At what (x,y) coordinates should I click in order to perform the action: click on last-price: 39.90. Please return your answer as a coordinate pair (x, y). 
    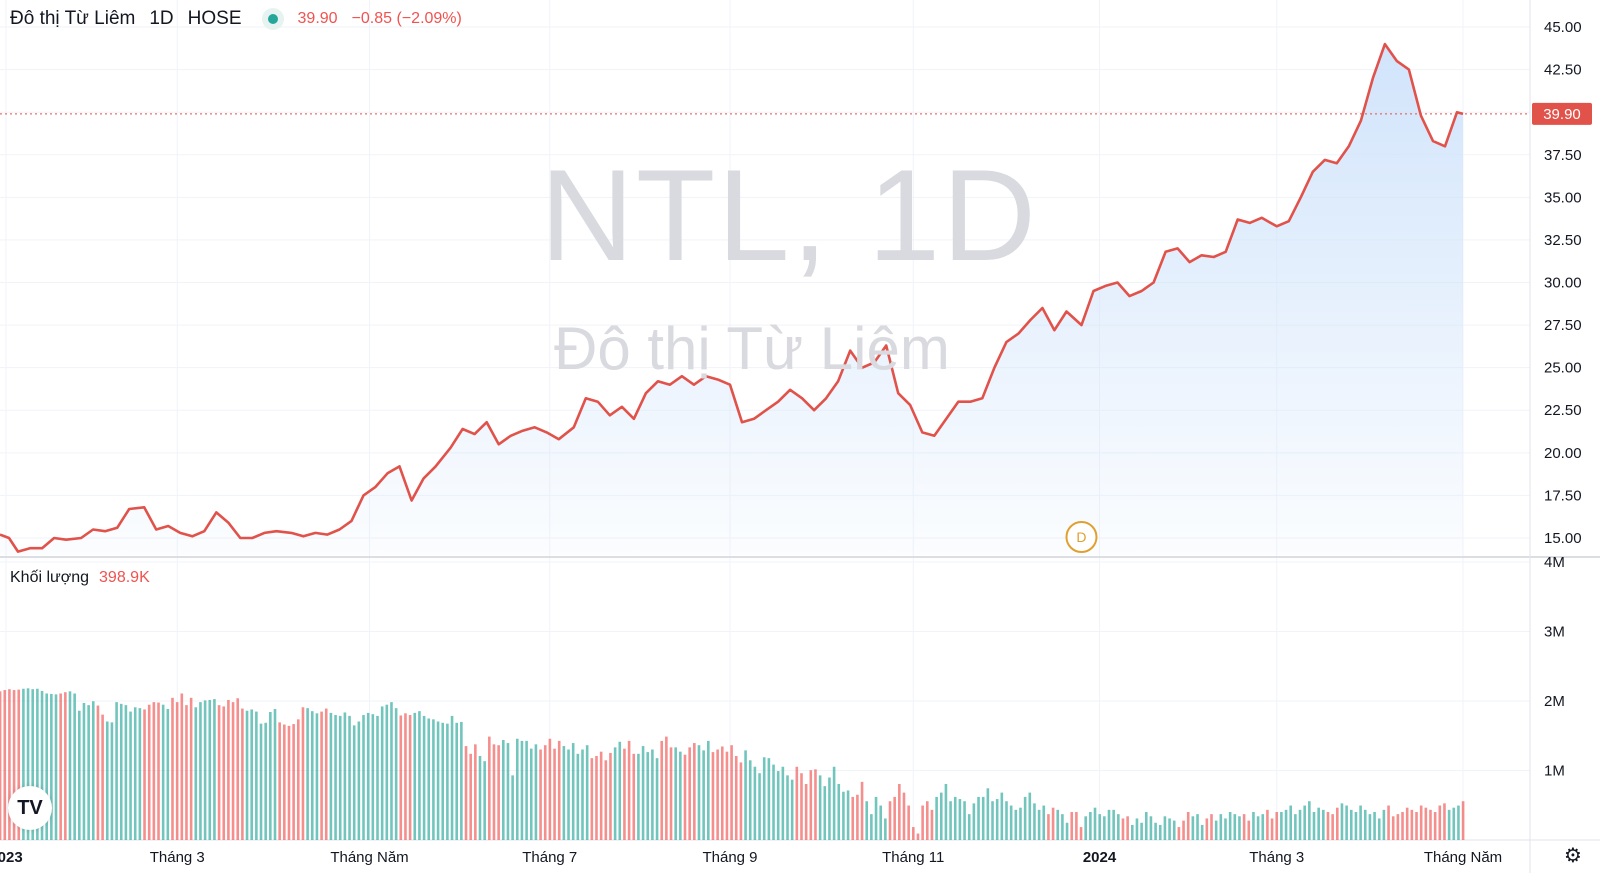
    Looking at the image, I should click on (317, 18).